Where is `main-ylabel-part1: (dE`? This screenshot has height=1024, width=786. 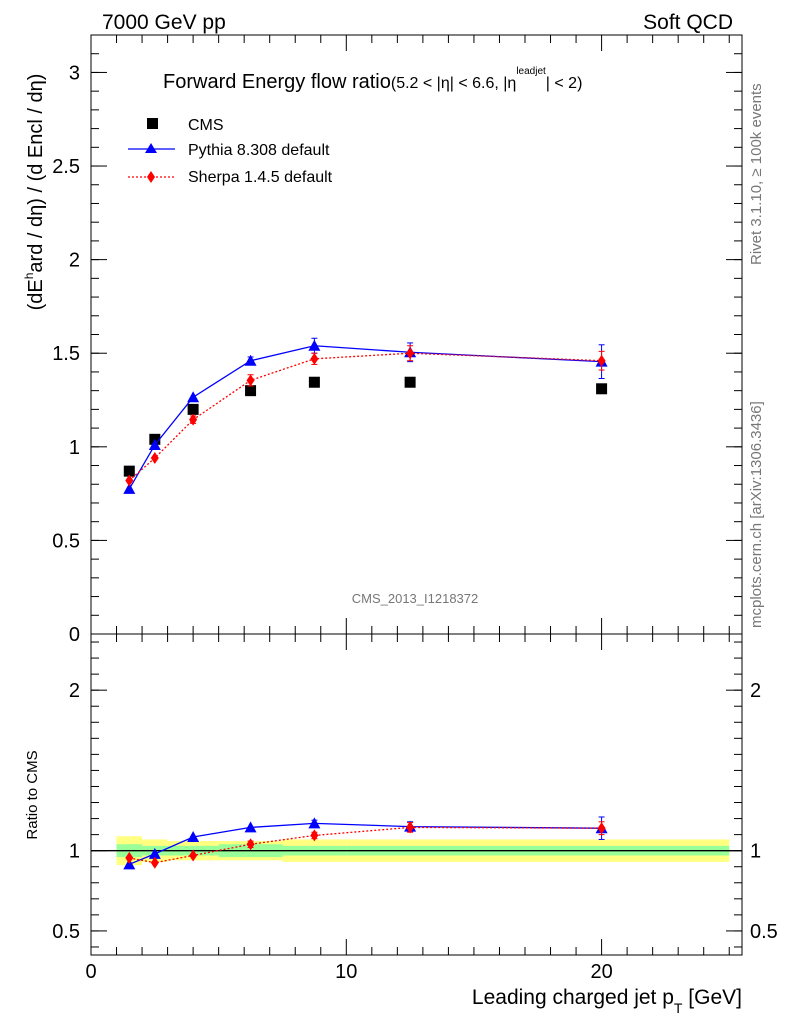
main-ylabel-part1: (dE is located at coordinates (36, 294).